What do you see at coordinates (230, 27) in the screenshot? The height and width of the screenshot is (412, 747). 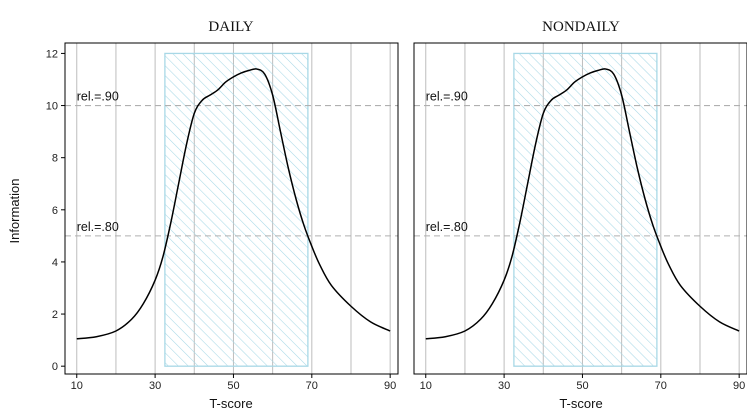 I see `panel-title-daily: DAILY` at bounding box center [230, 27].